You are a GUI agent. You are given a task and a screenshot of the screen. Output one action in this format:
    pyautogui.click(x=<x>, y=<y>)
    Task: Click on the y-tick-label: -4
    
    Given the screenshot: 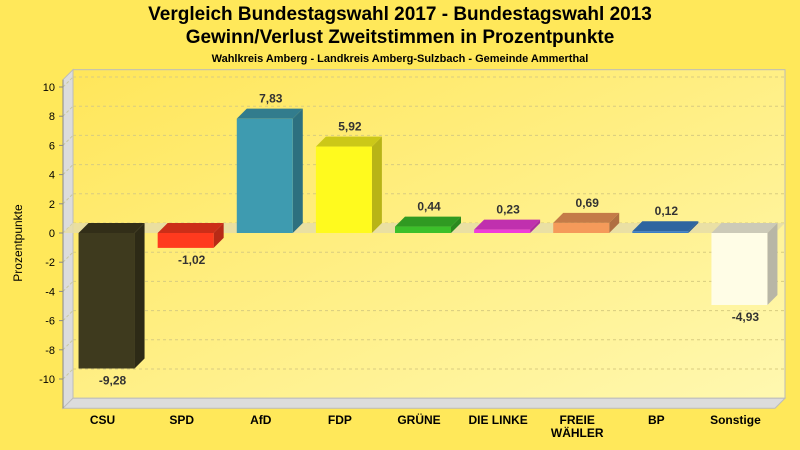 What is the action you would take?
    pyautogui.click(x=50, y=292)
    